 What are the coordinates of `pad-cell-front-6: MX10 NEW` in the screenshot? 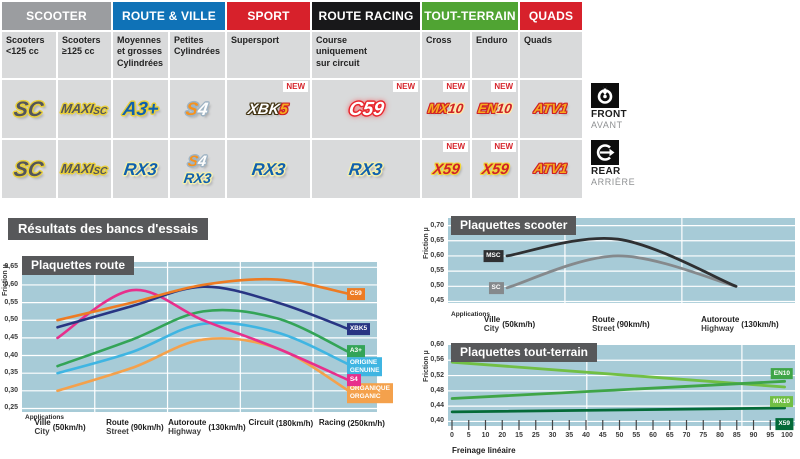 It's located at (446, 109).